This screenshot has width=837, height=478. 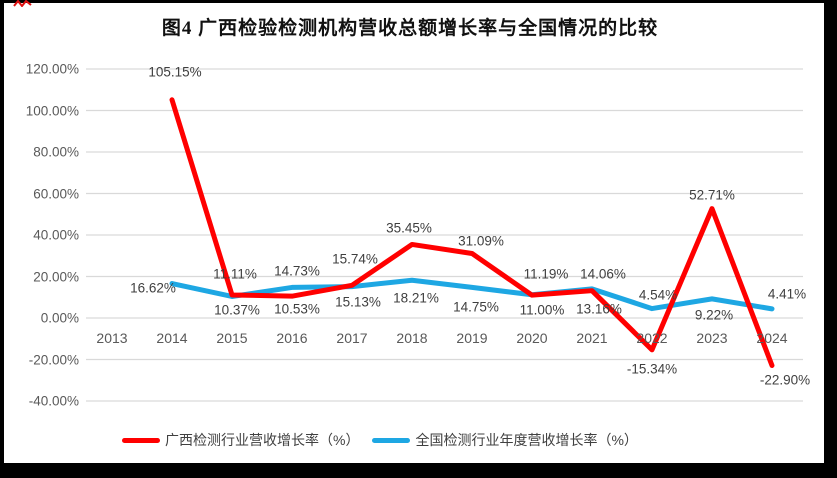 I want to click on x-axis-tick-label: 2024, so click(x=772, y=338).